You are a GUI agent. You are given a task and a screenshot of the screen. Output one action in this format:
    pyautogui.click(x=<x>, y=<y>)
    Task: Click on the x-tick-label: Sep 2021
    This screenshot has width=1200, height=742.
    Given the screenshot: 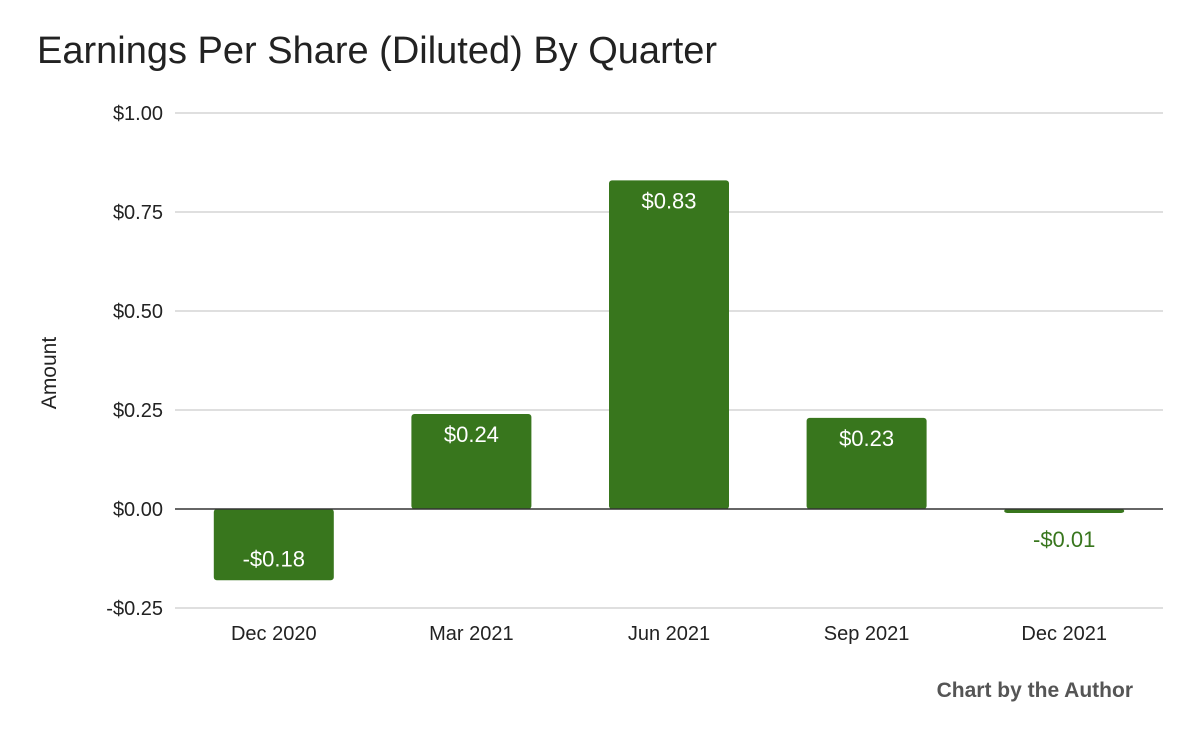 What is the action you would take?
    pyautogui.click(x=867, y=634)
    